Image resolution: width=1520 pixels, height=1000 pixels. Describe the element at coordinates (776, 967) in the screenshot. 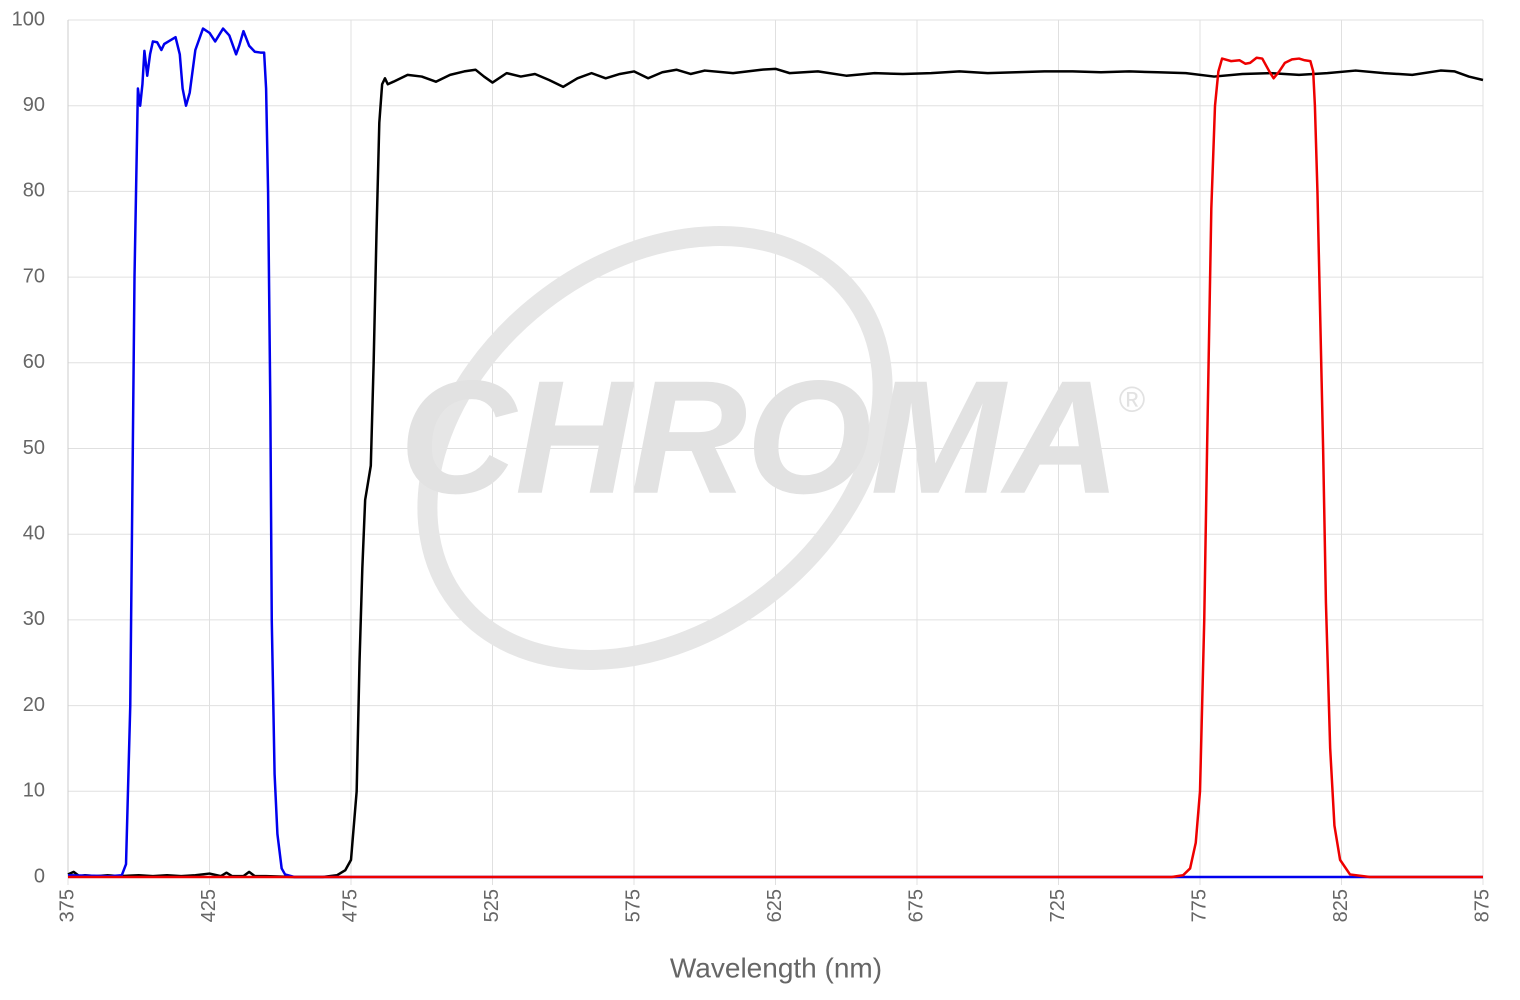

I see `x-axis-title: Wavelength (nm)` at that location.